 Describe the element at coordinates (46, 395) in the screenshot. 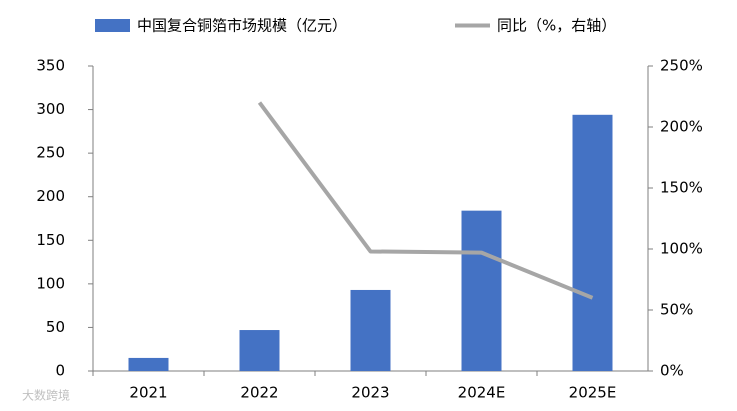

I see `watermark: 大数跨境` at that location.